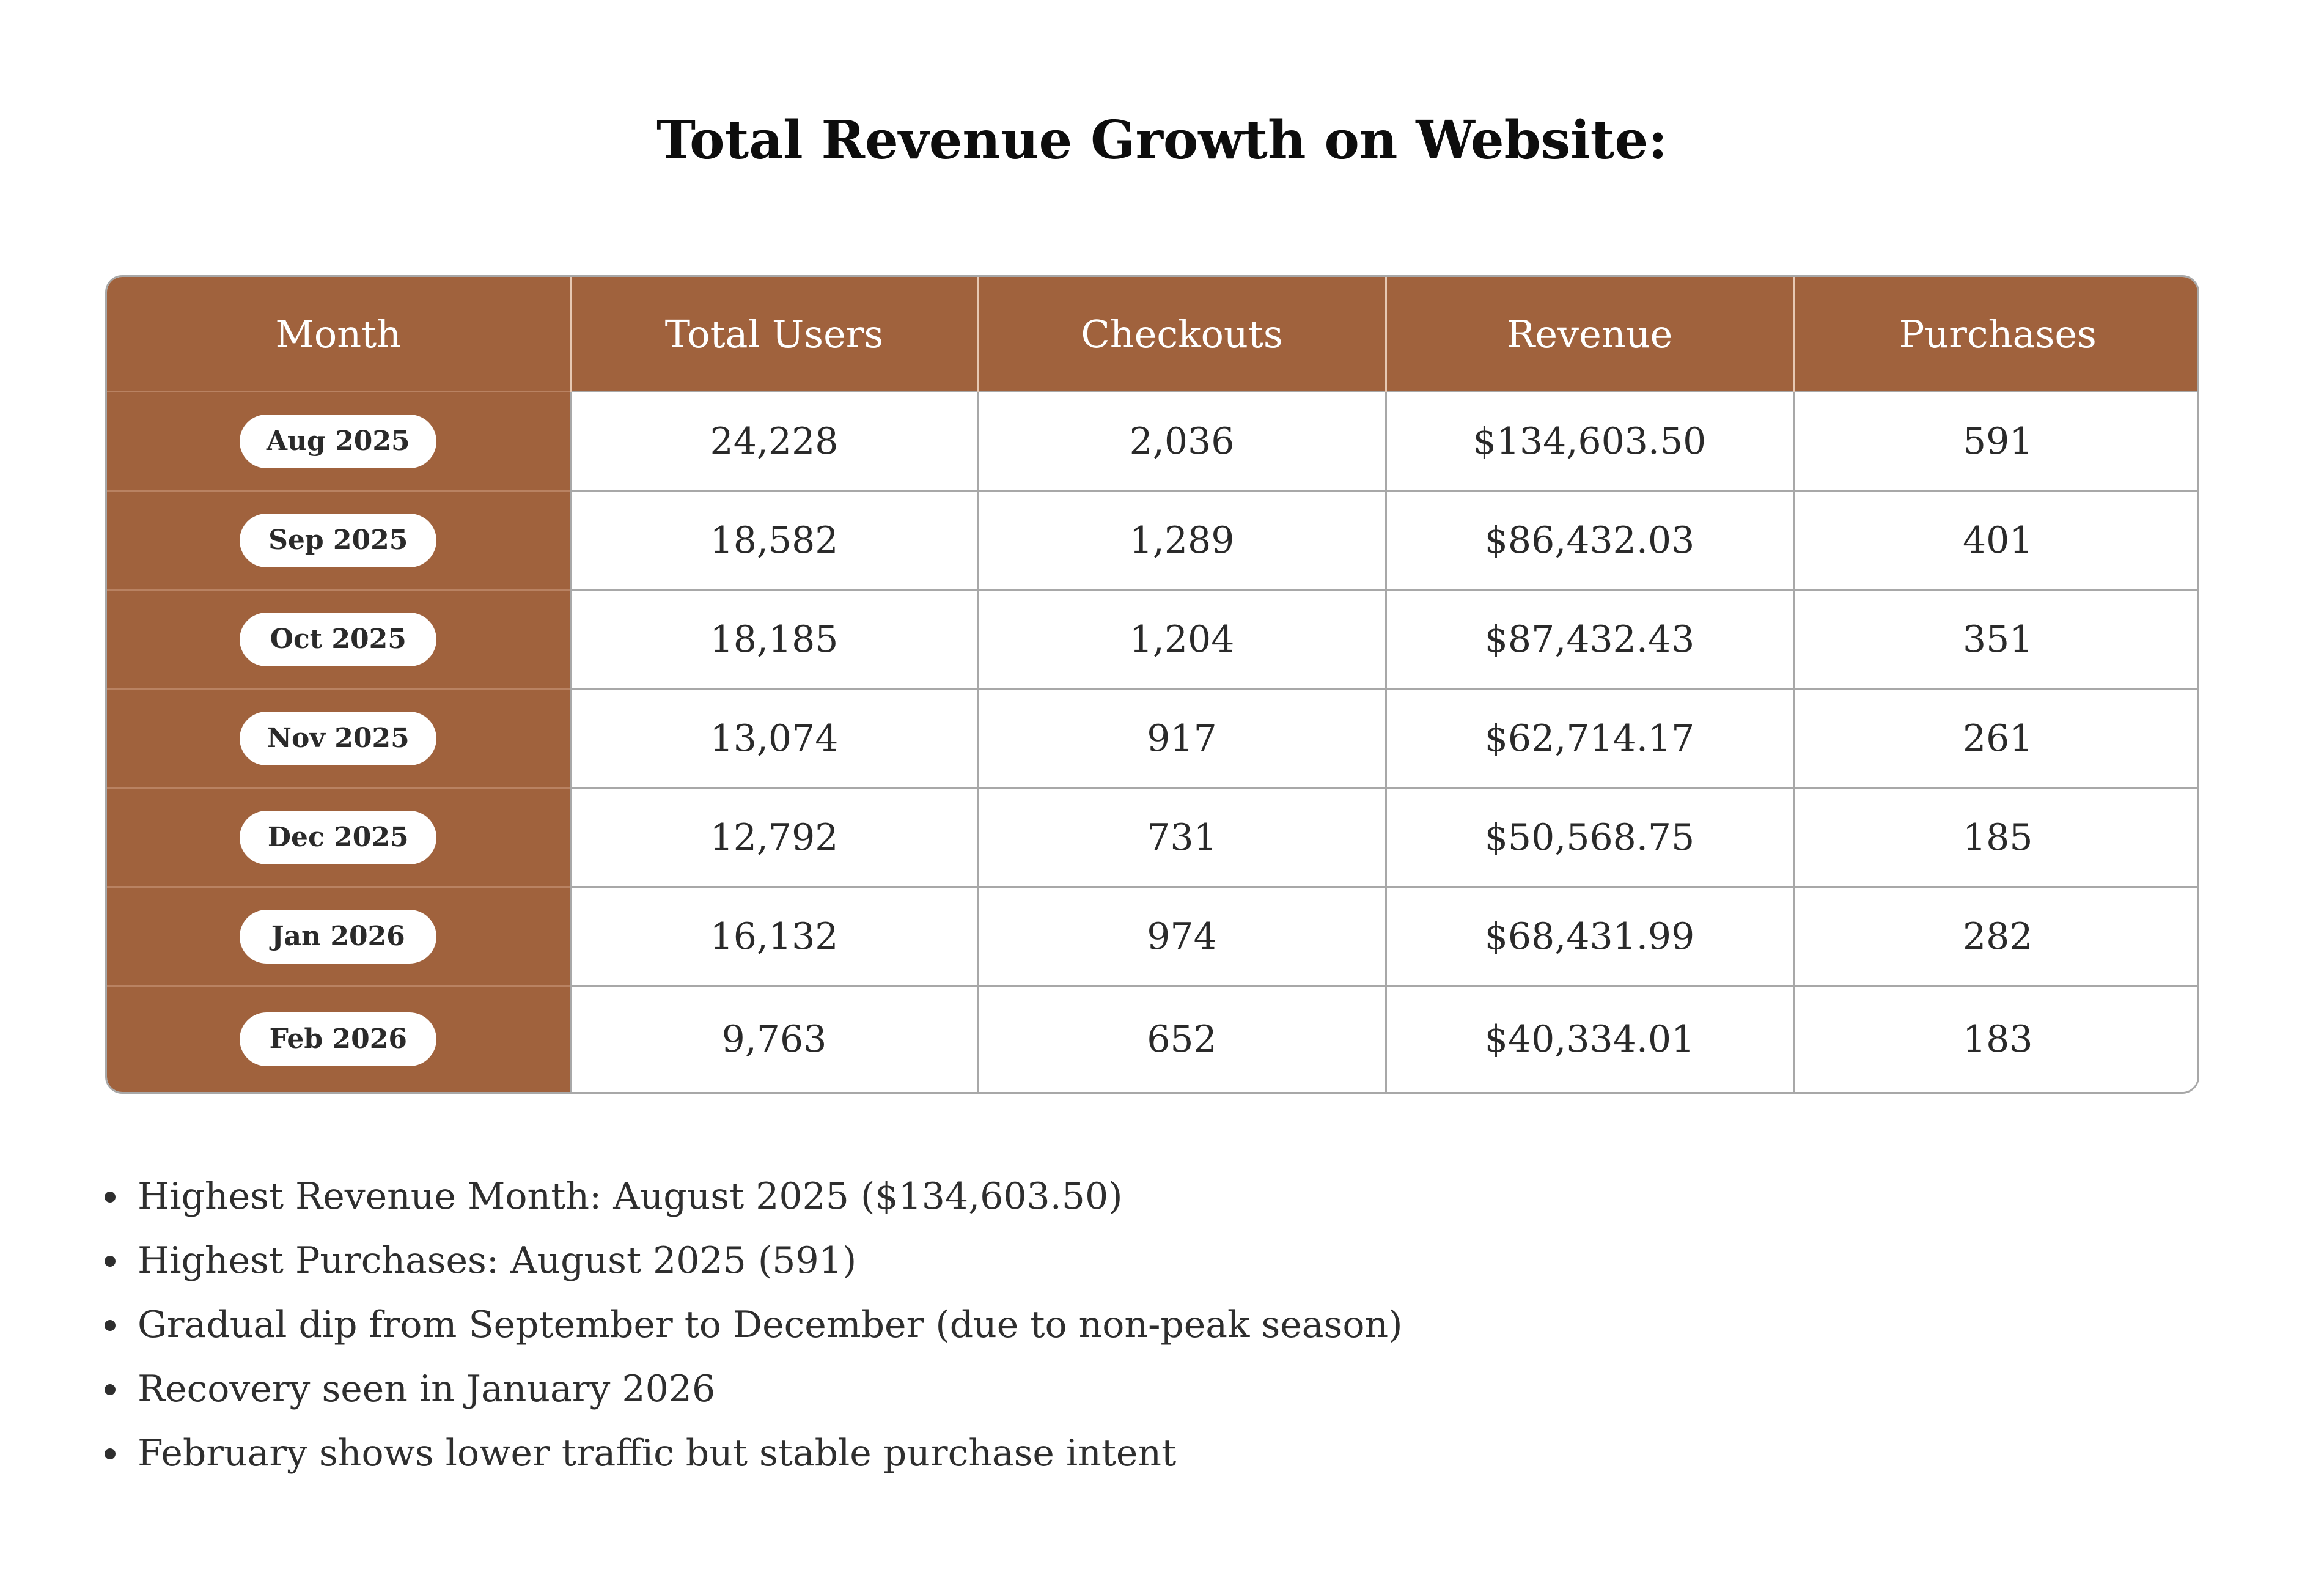 This screenshot has width=2324, height=1570. I want to click on table-row: Sep 2025 18,582 1,289 $86,432.03 401, so click(1152, 540).